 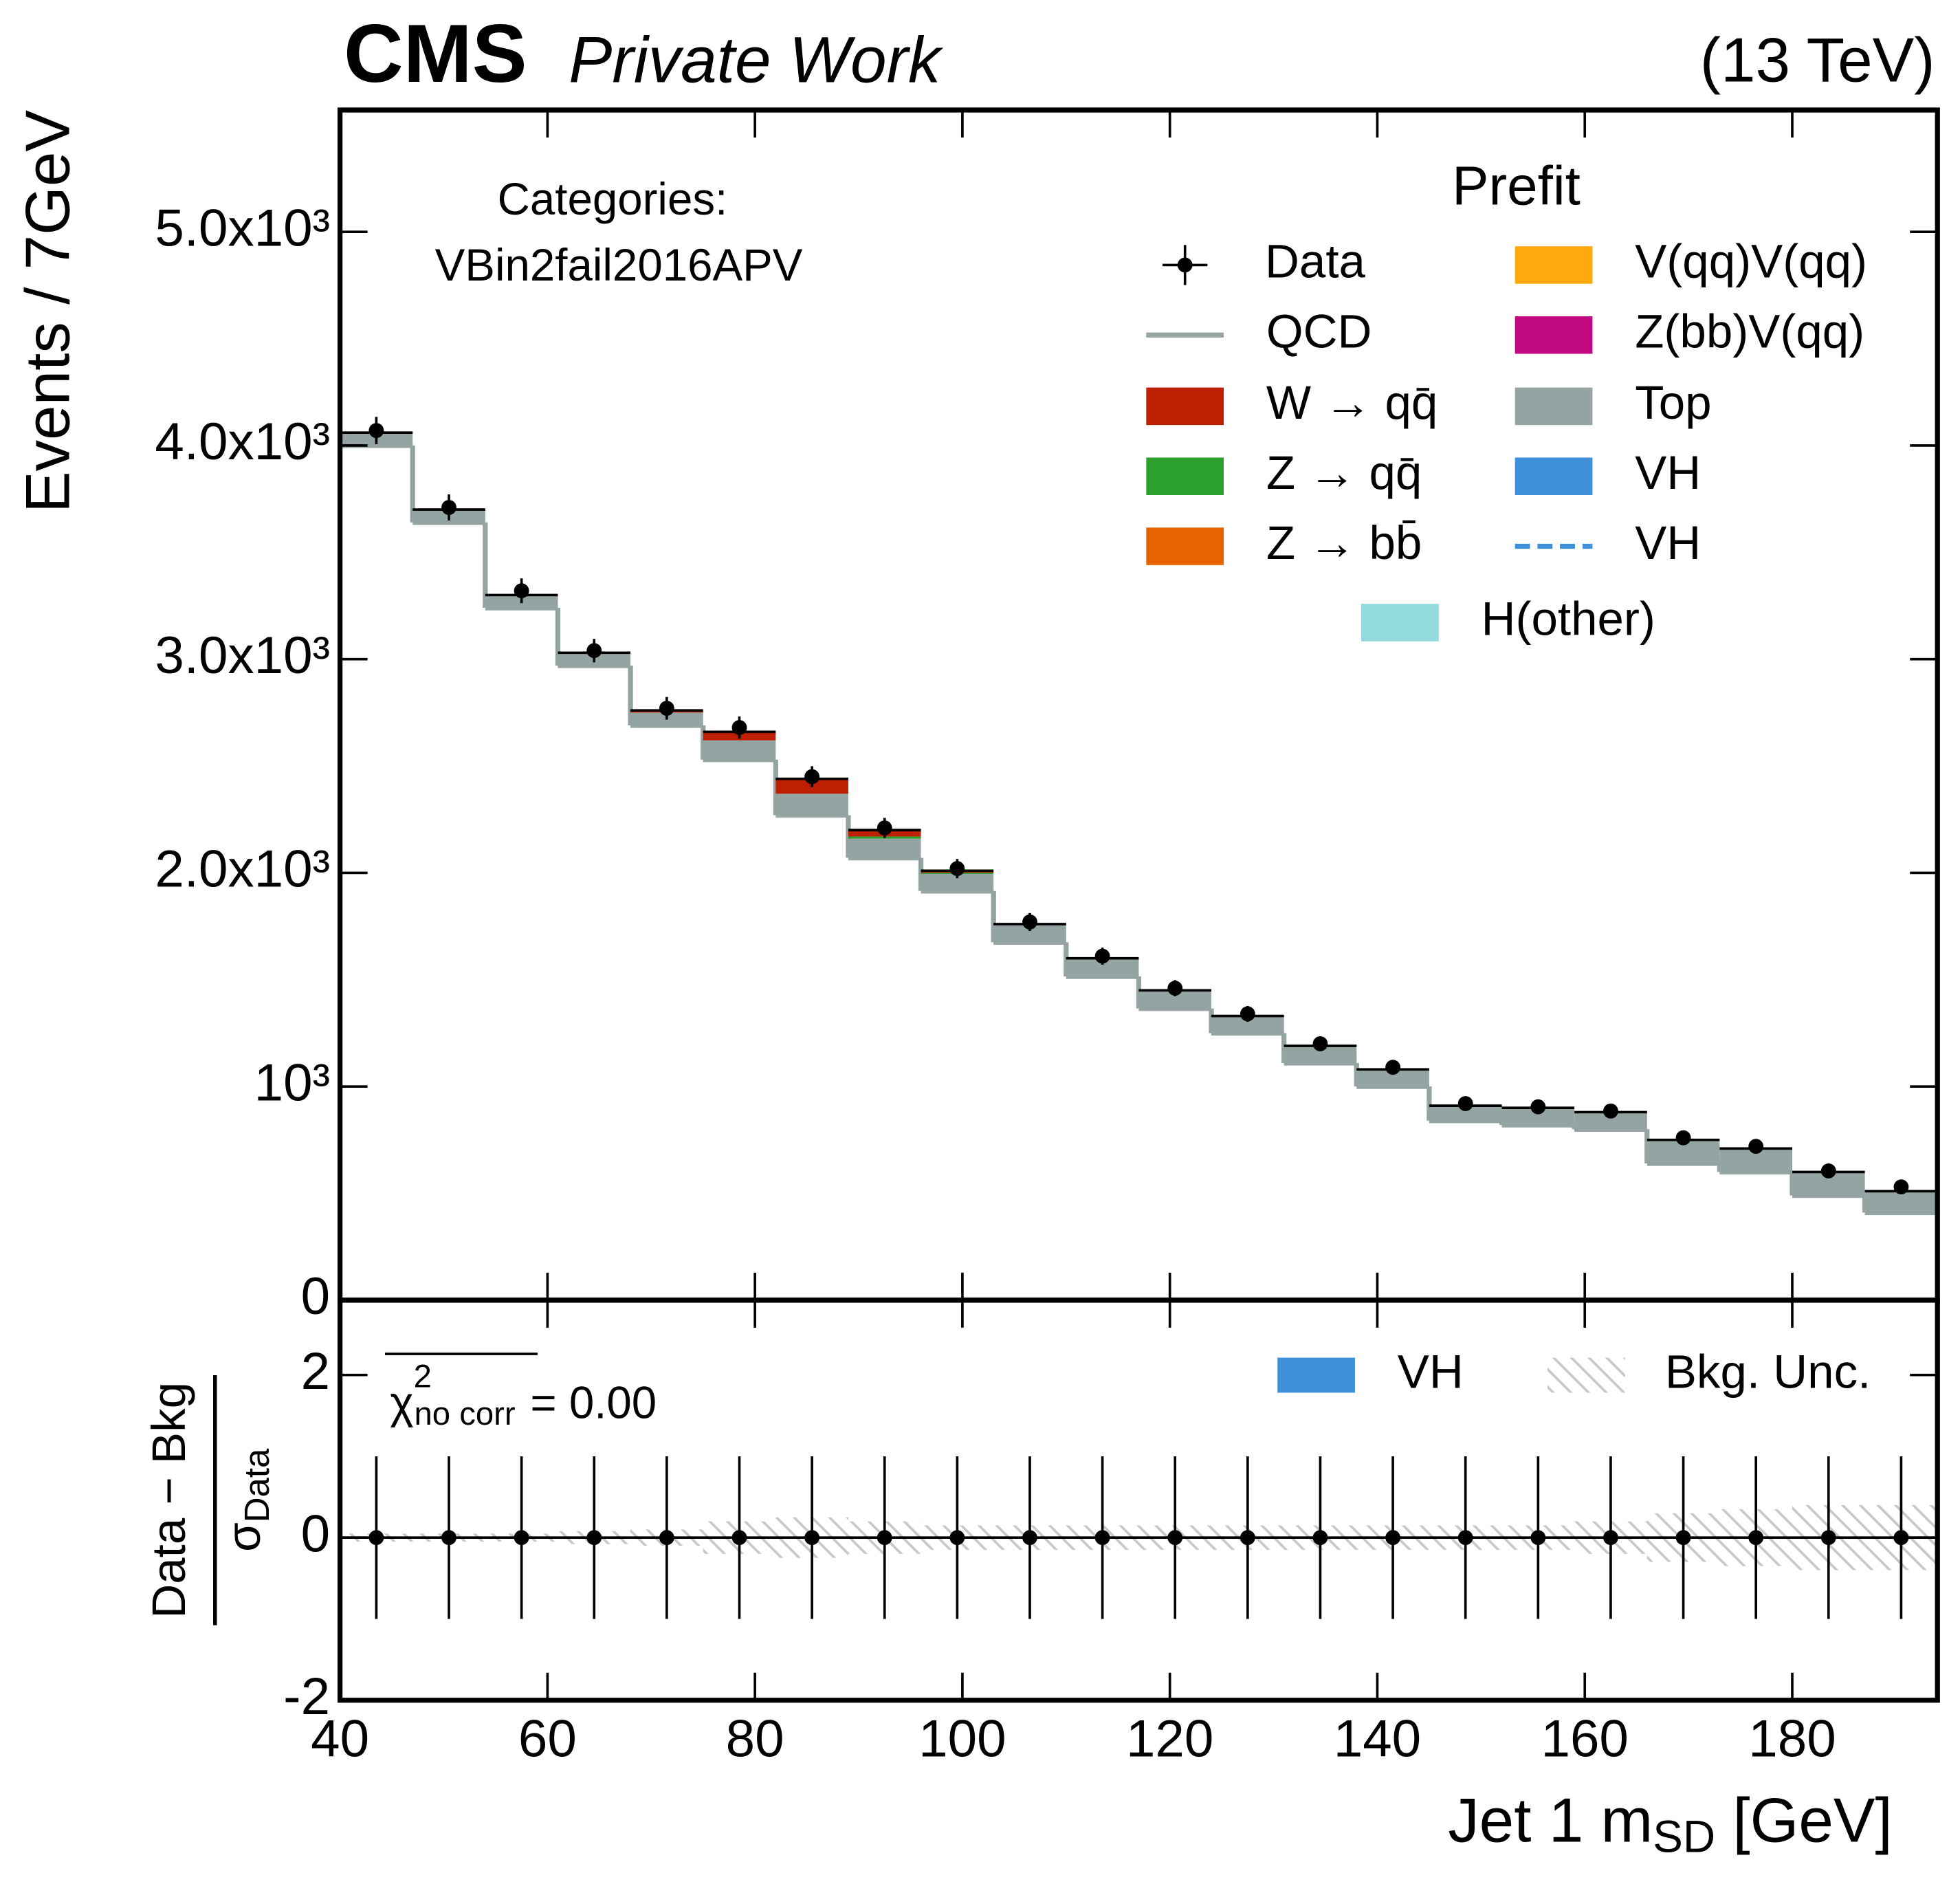 I want to click on ratio-y-denominator: σData, so click(x=247, y=1500).